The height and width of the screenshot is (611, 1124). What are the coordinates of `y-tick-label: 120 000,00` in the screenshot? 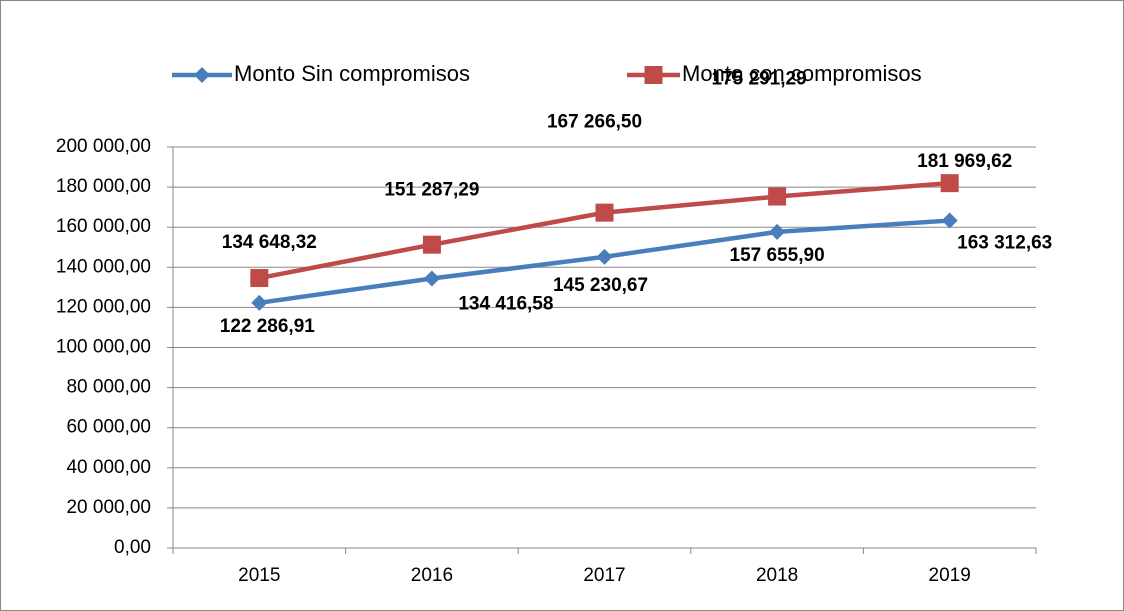 It's located at (103, 306).